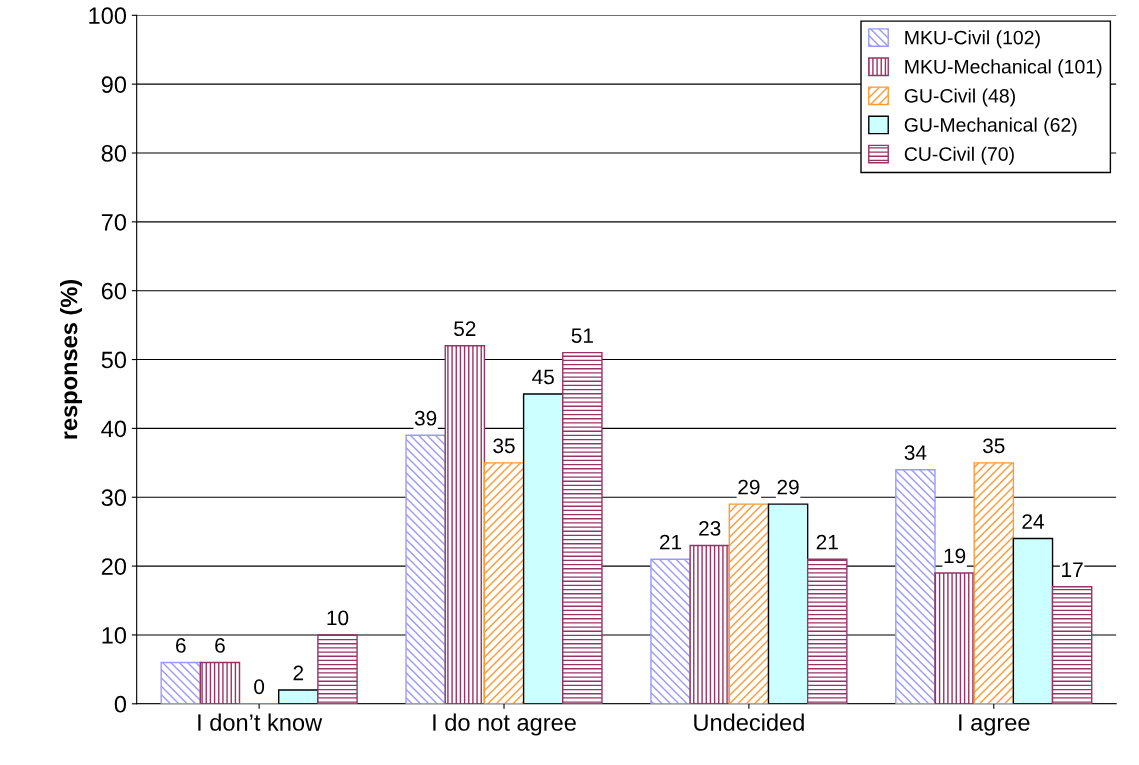 The height and width of the screenshot is (765, 1139). What do you see at coordinates (114, 222) in the screenshot?
I see `y-tick-label: 70` at bounding box center [114, 222].